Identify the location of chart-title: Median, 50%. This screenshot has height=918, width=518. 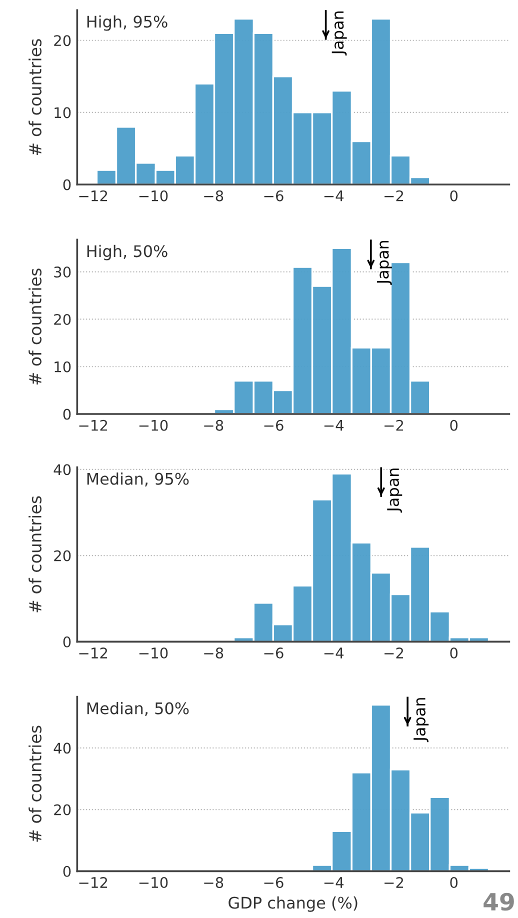
(138, 709).